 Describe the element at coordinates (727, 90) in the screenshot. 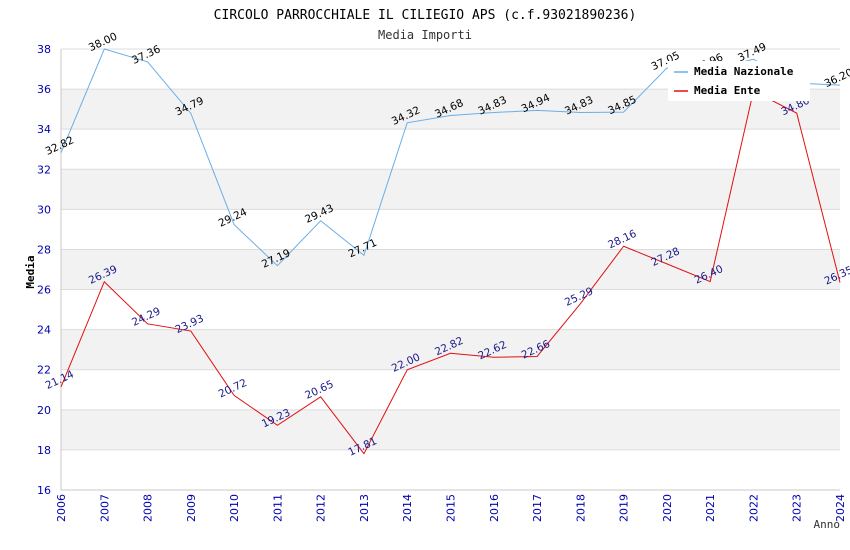

I see `legend-label-media-ente: Media Ente` at that location.